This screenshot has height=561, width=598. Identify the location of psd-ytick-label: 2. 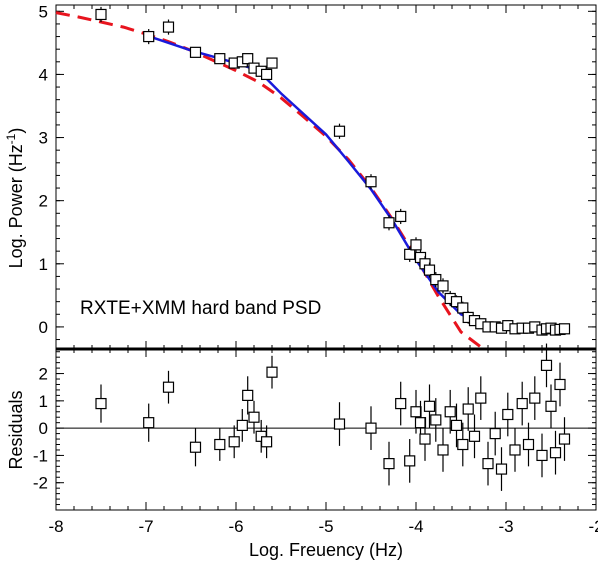
(43, 201).